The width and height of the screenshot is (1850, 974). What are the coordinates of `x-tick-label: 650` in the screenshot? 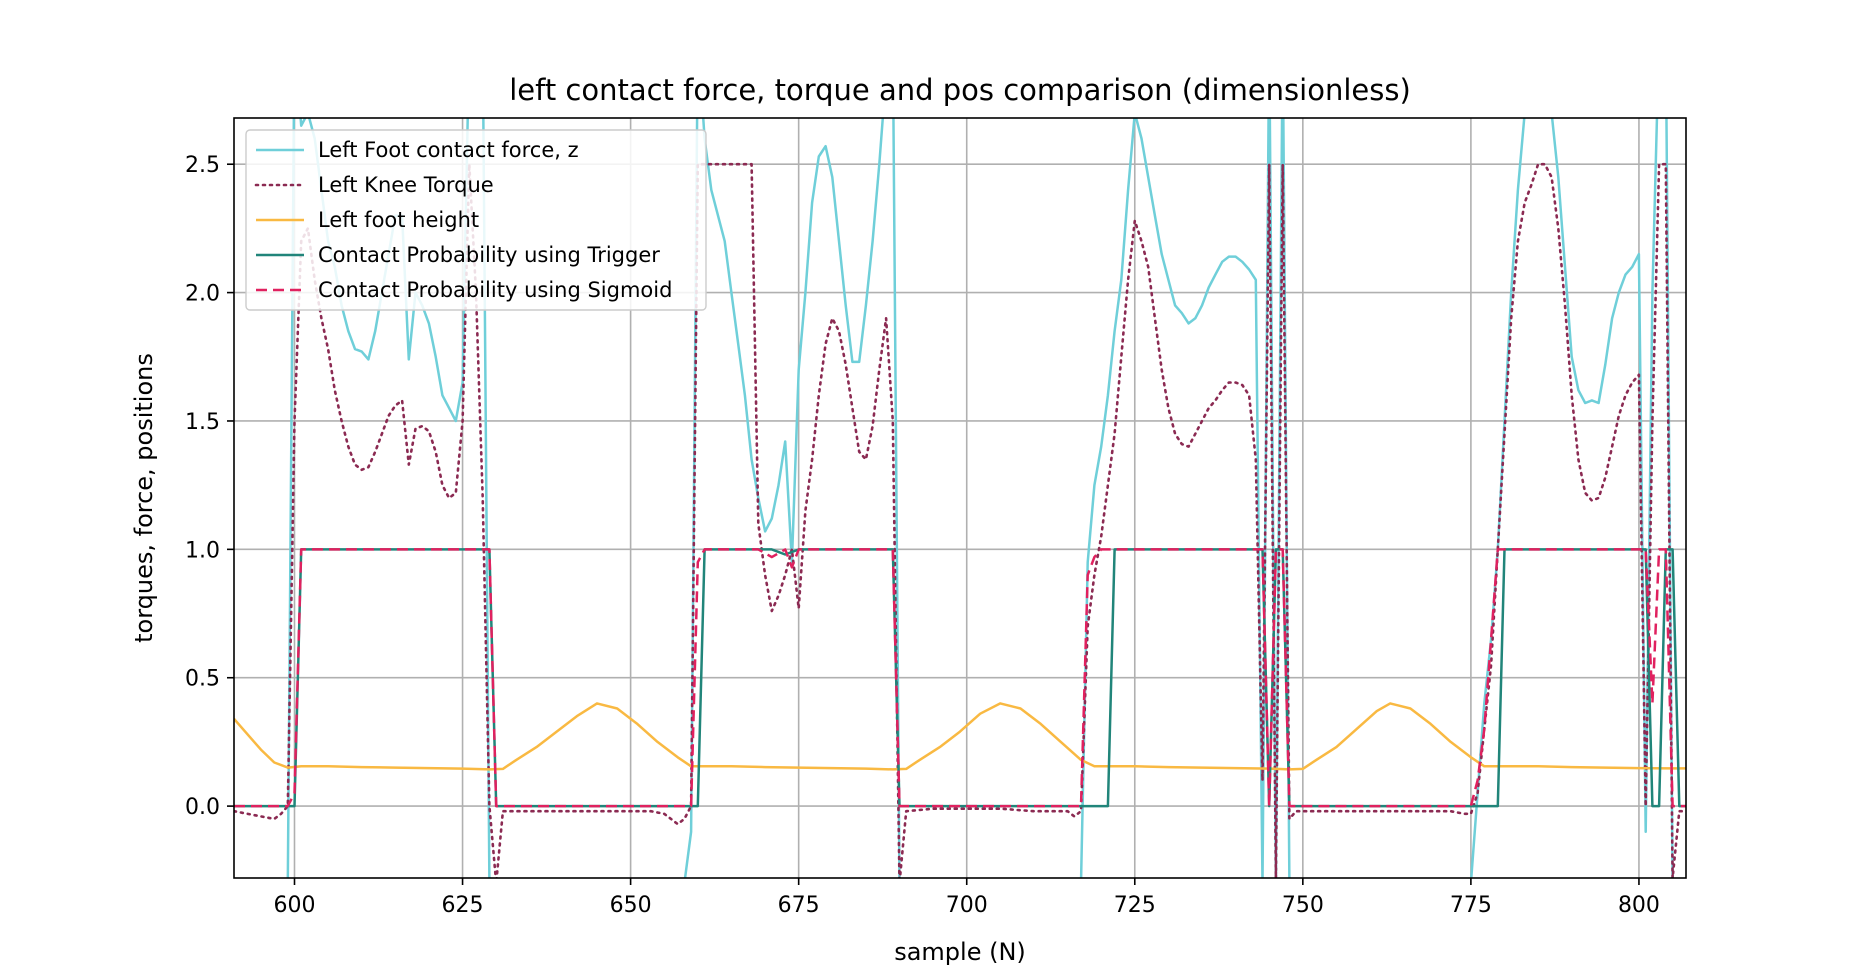 It's located at (631, 905).